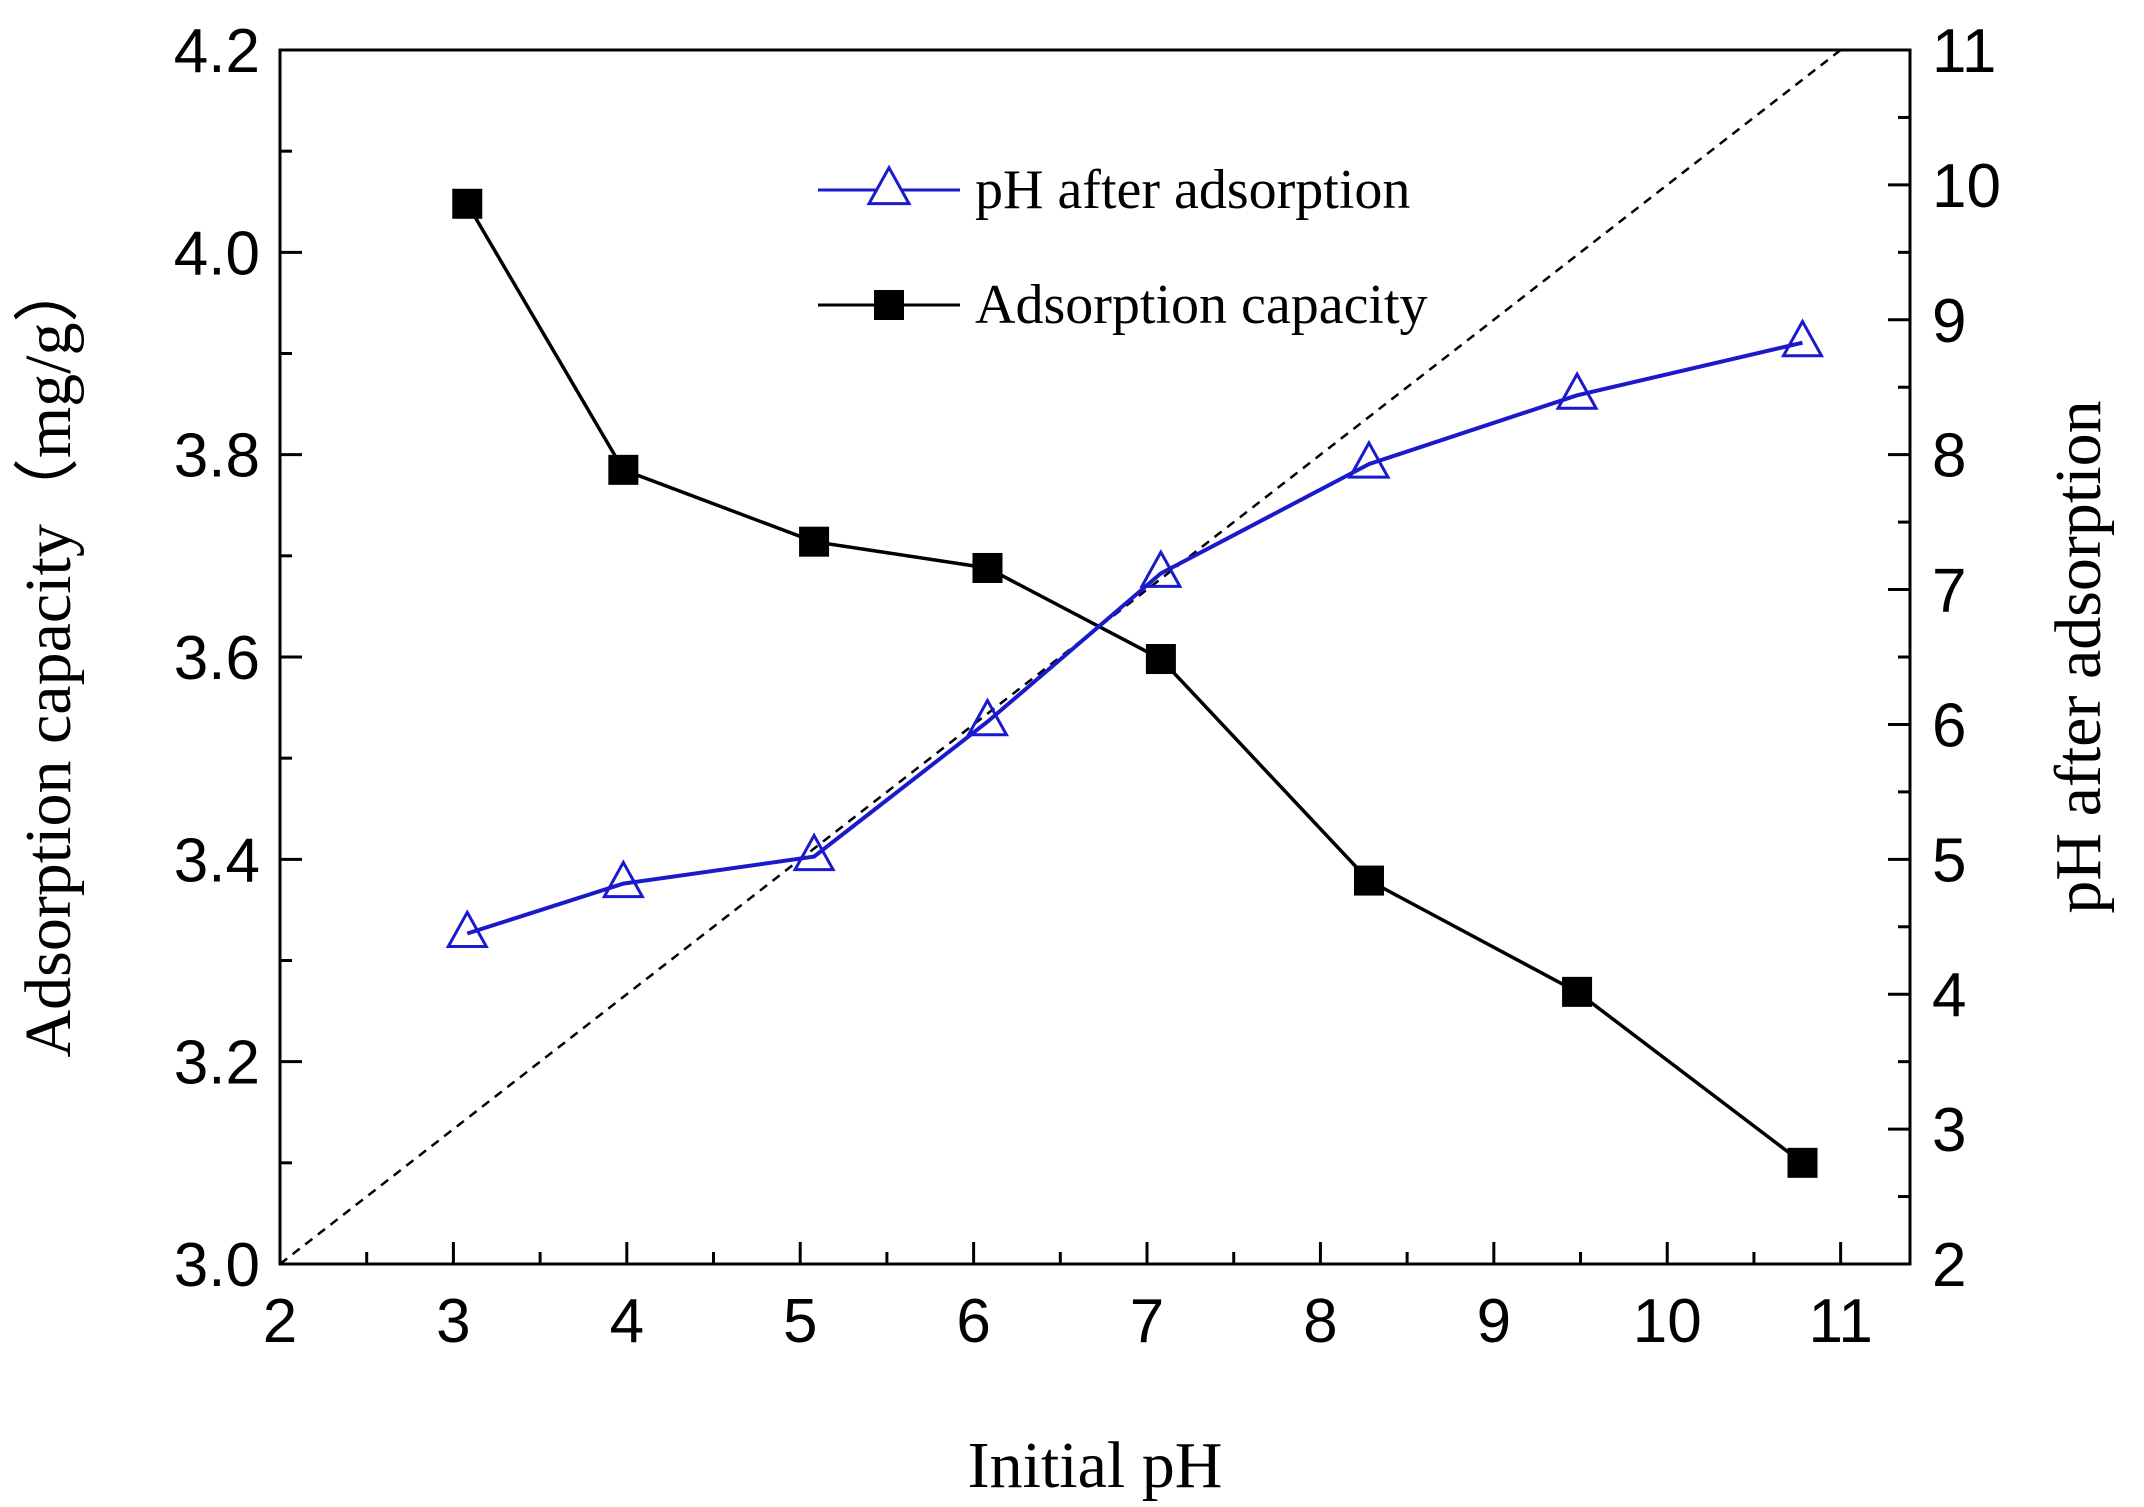  What do you see at coordinates (1840, 1321) in the screenshot?
I see `x-tick-label: 11` at bounding box center [1840, 1321].